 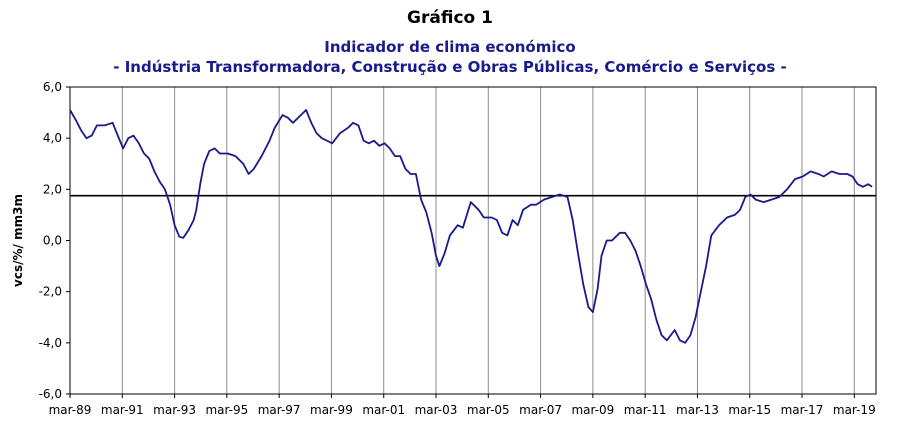 I want to click on x-tick-label: mar-07, so click(x=540, y=410).